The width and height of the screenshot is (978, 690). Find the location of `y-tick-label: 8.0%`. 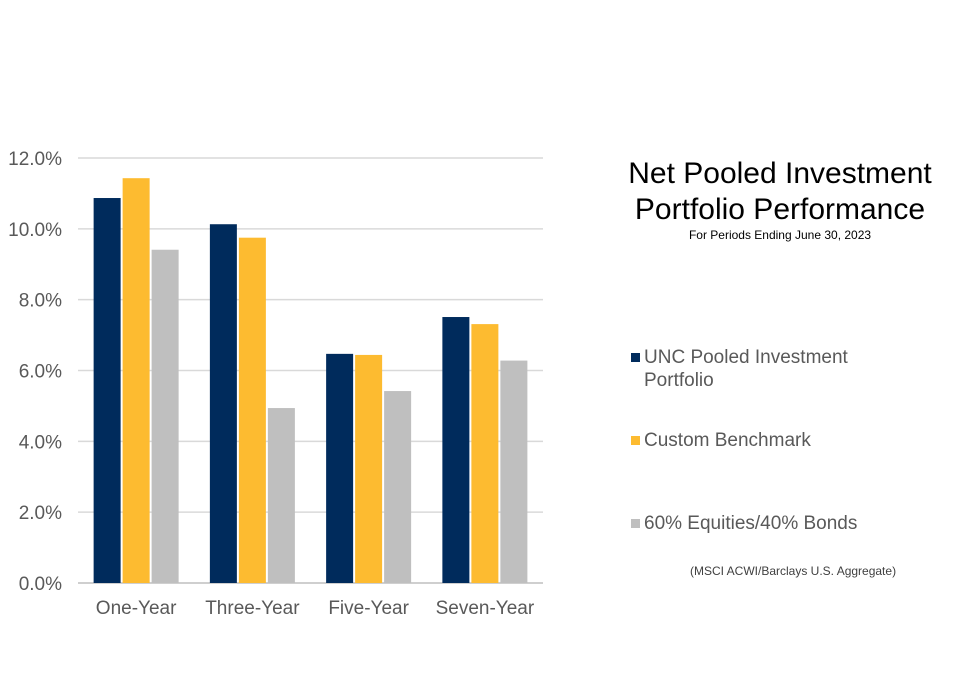

y-tick-label: 8.0% is located at coordinates (40, 301).